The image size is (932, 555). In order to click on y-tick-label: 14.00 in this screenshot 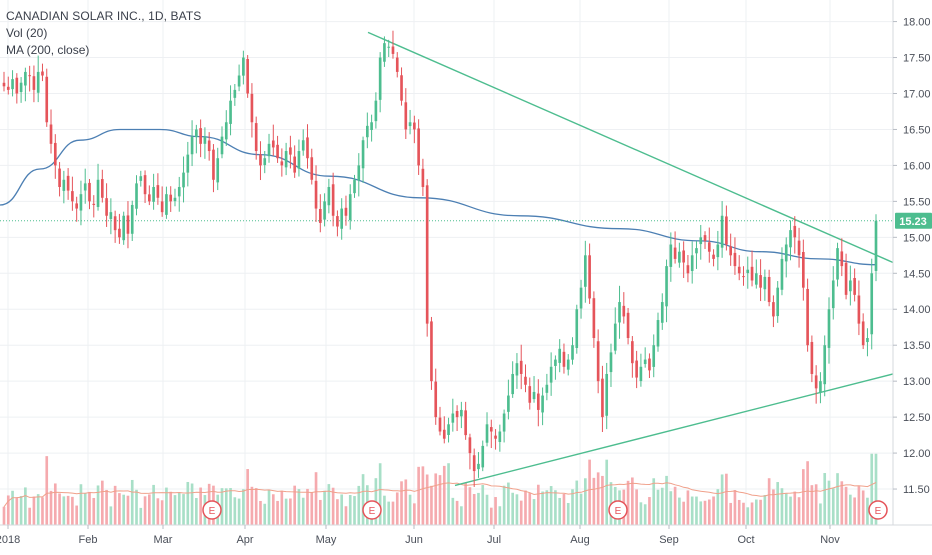, I will do `click(917, 310)`.